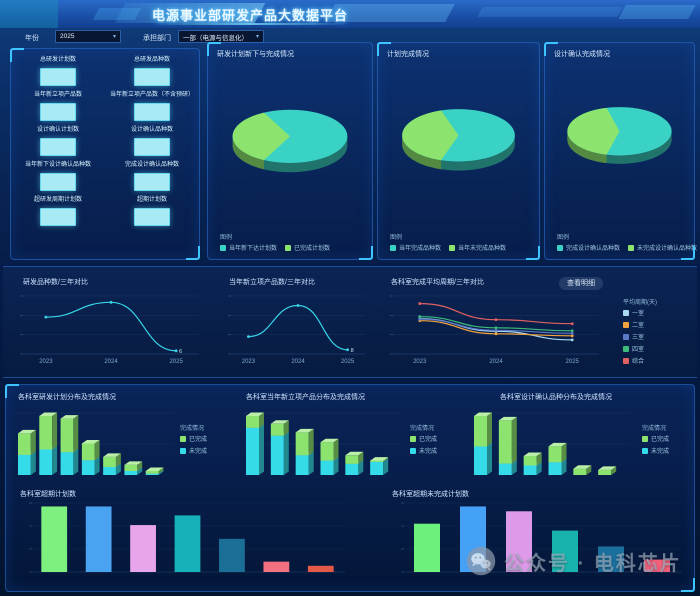 This screenshot has width=700, height=596. Describe the element at coordinates (588, 247) in the screenshot. I see `legend-item: 完成设计确认品种数` at that location.